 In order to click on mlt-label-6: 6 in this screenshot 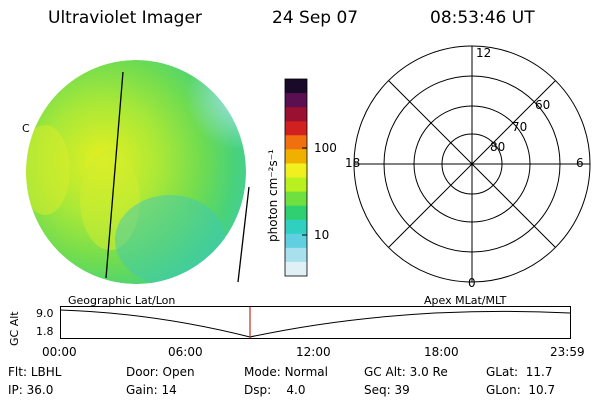, I will do `click(580, 163)`.